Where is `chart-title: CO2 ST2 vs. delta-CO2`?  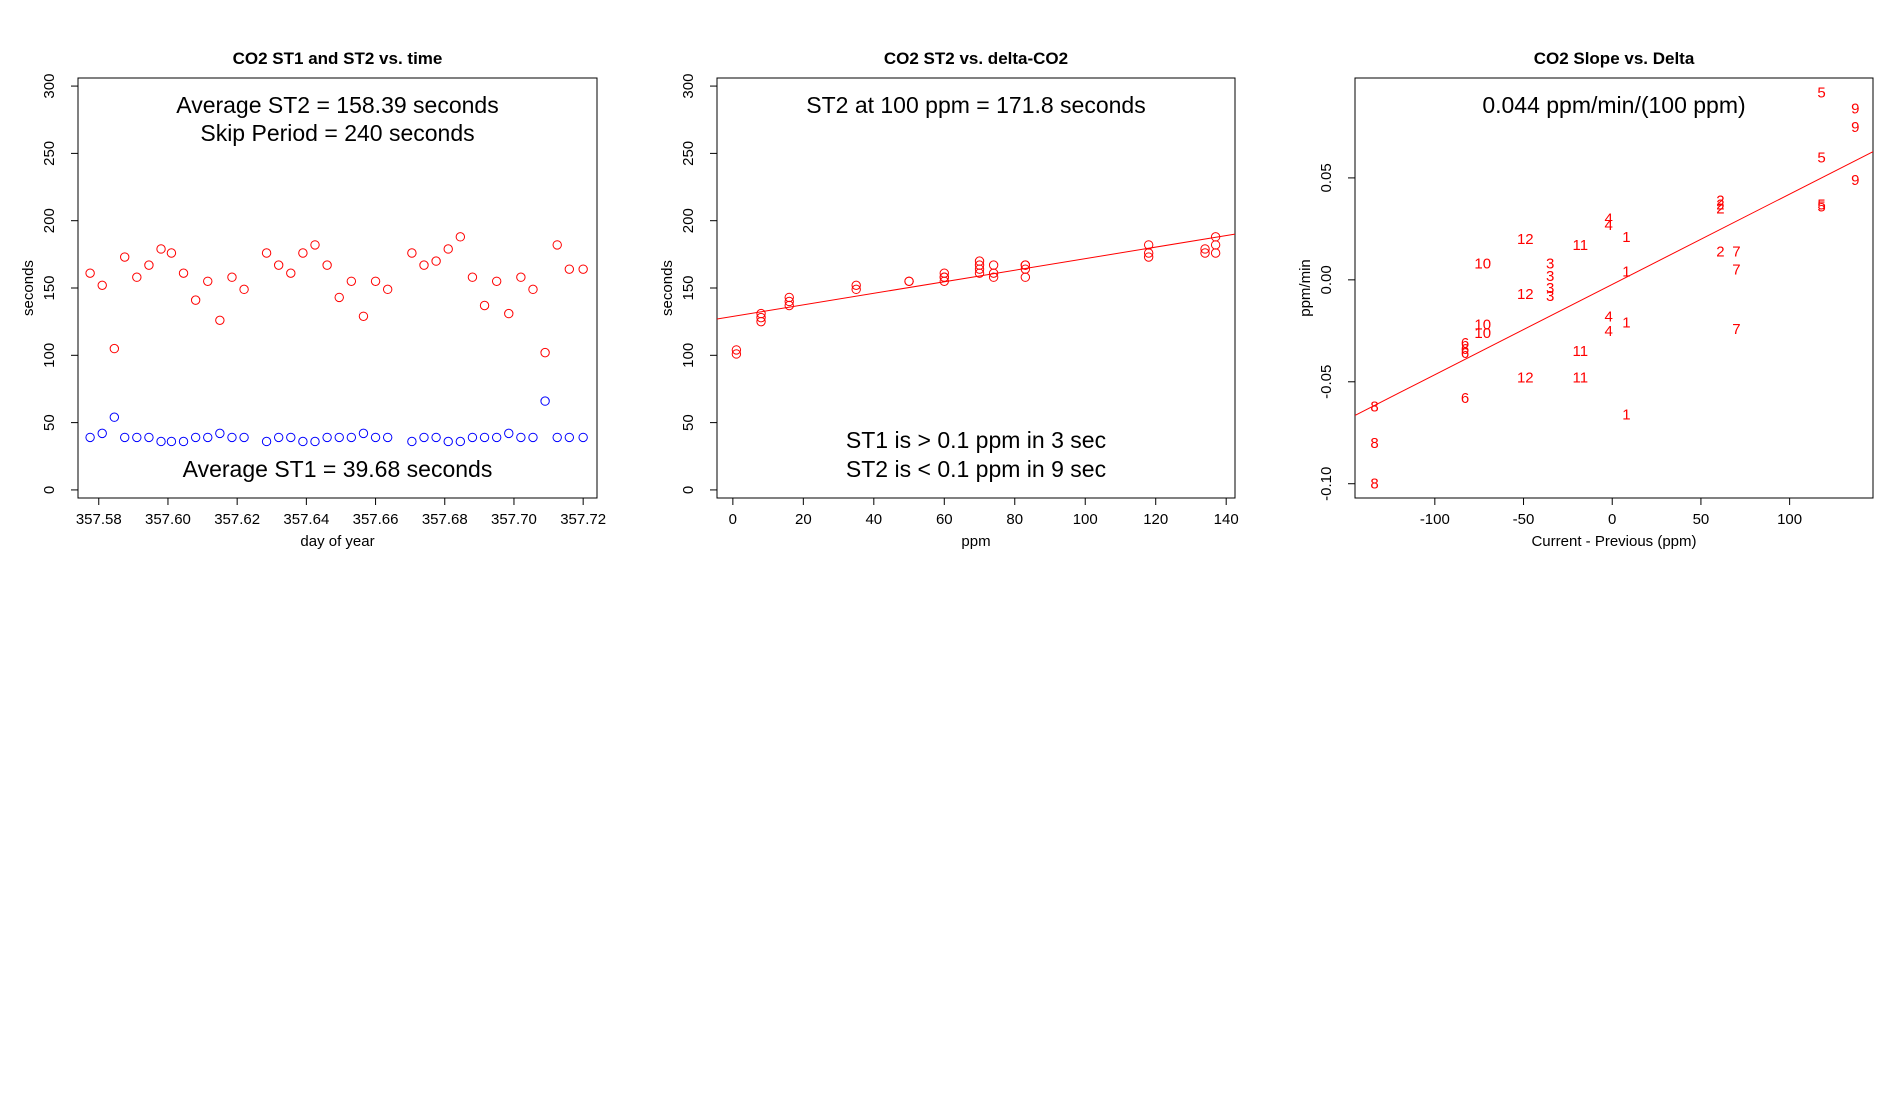 chart-title: CO2 ST2 vs. delta-CO2 is located at coordinates (976, 58).